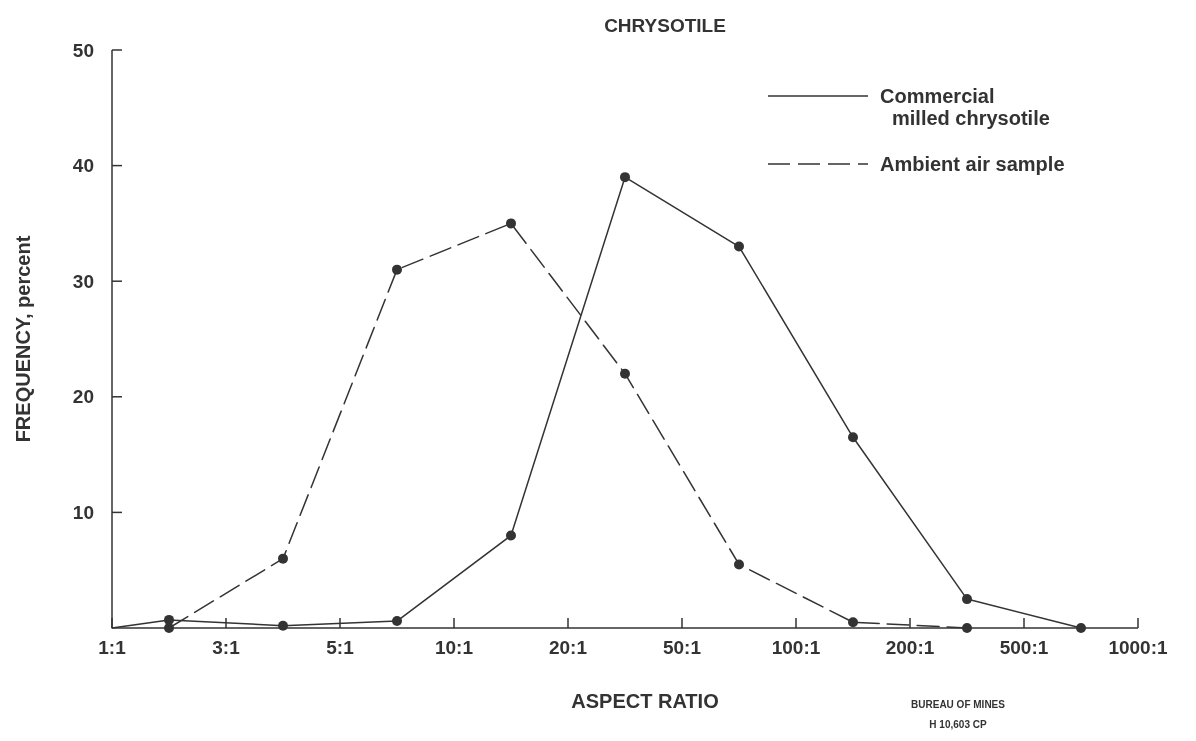 The height and width of the screenshot is (741, 1196). I want to click on y-axis-title: FREQUENCY, percent, so click(23, 339).